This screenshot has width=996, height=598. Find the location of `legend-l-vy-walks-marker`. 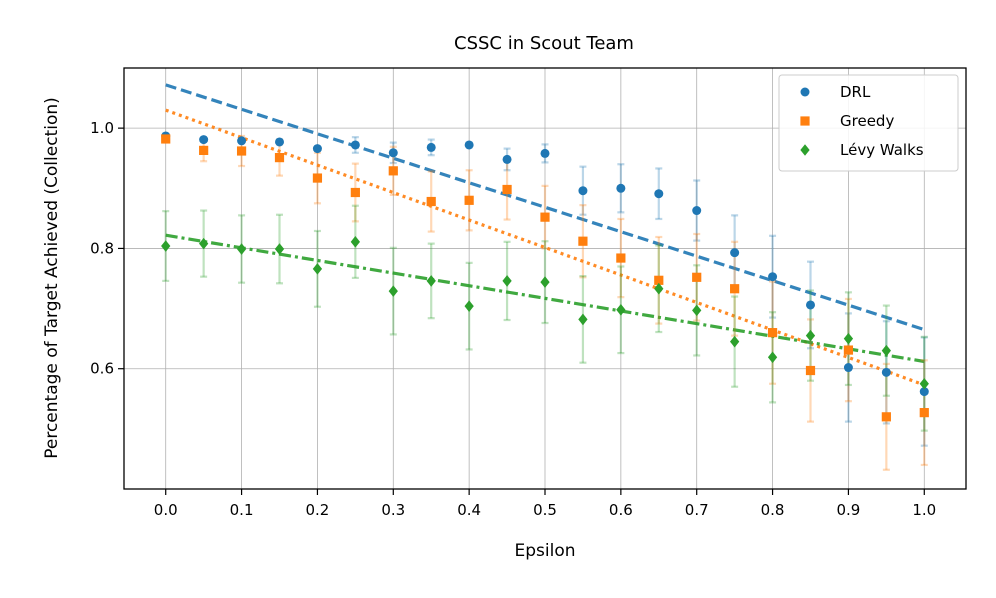

legend-l-vy-walks-marker is located at coordinates (805, 150).